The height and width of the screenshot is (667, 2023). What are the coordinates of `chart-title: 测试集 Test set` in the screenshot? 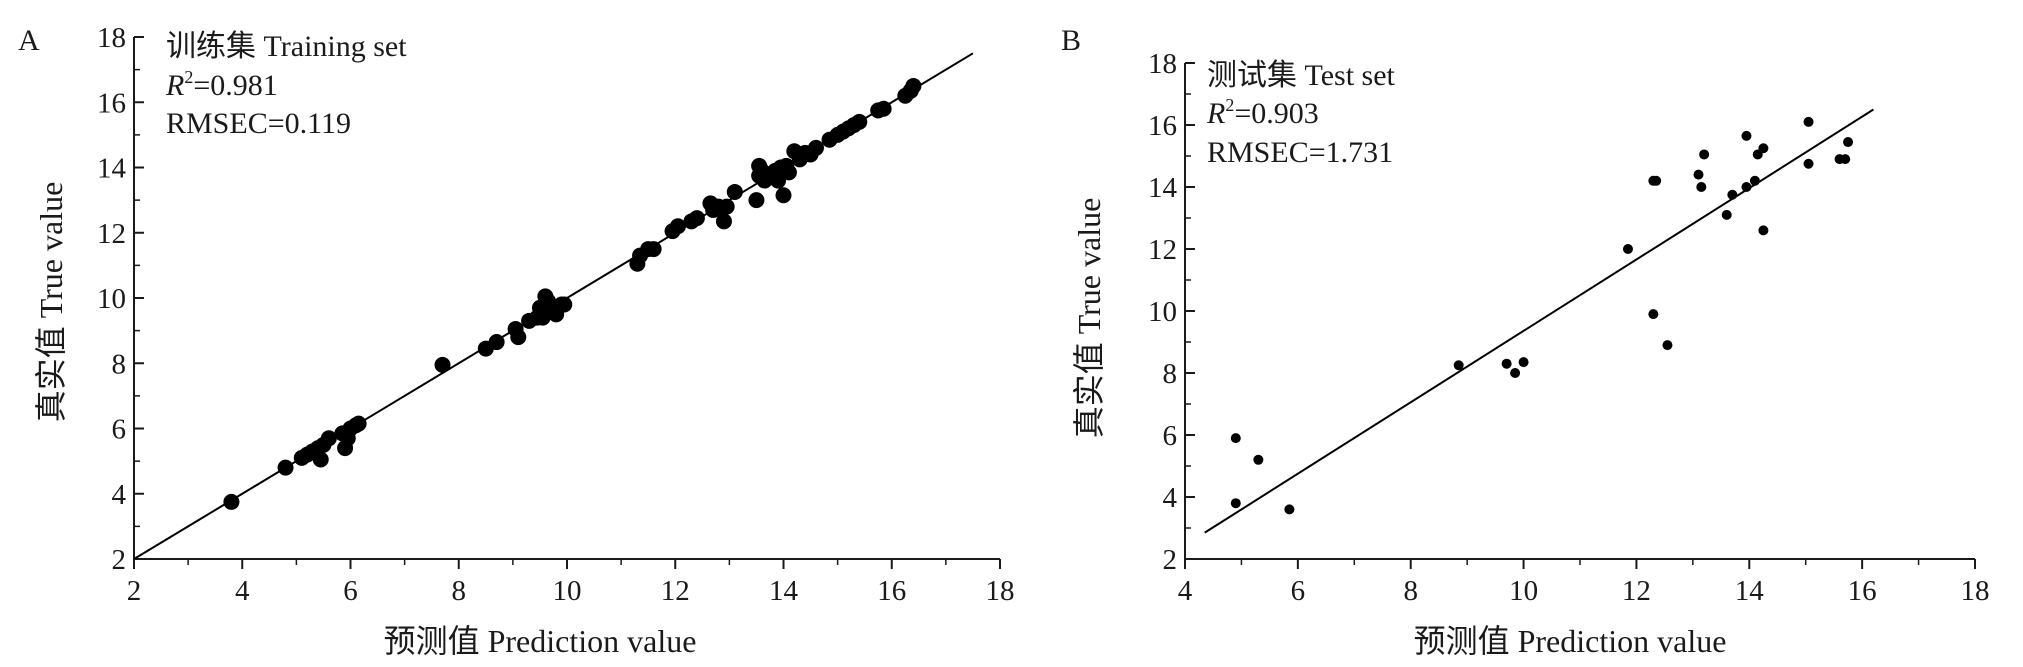 It's located at (1301, 75).